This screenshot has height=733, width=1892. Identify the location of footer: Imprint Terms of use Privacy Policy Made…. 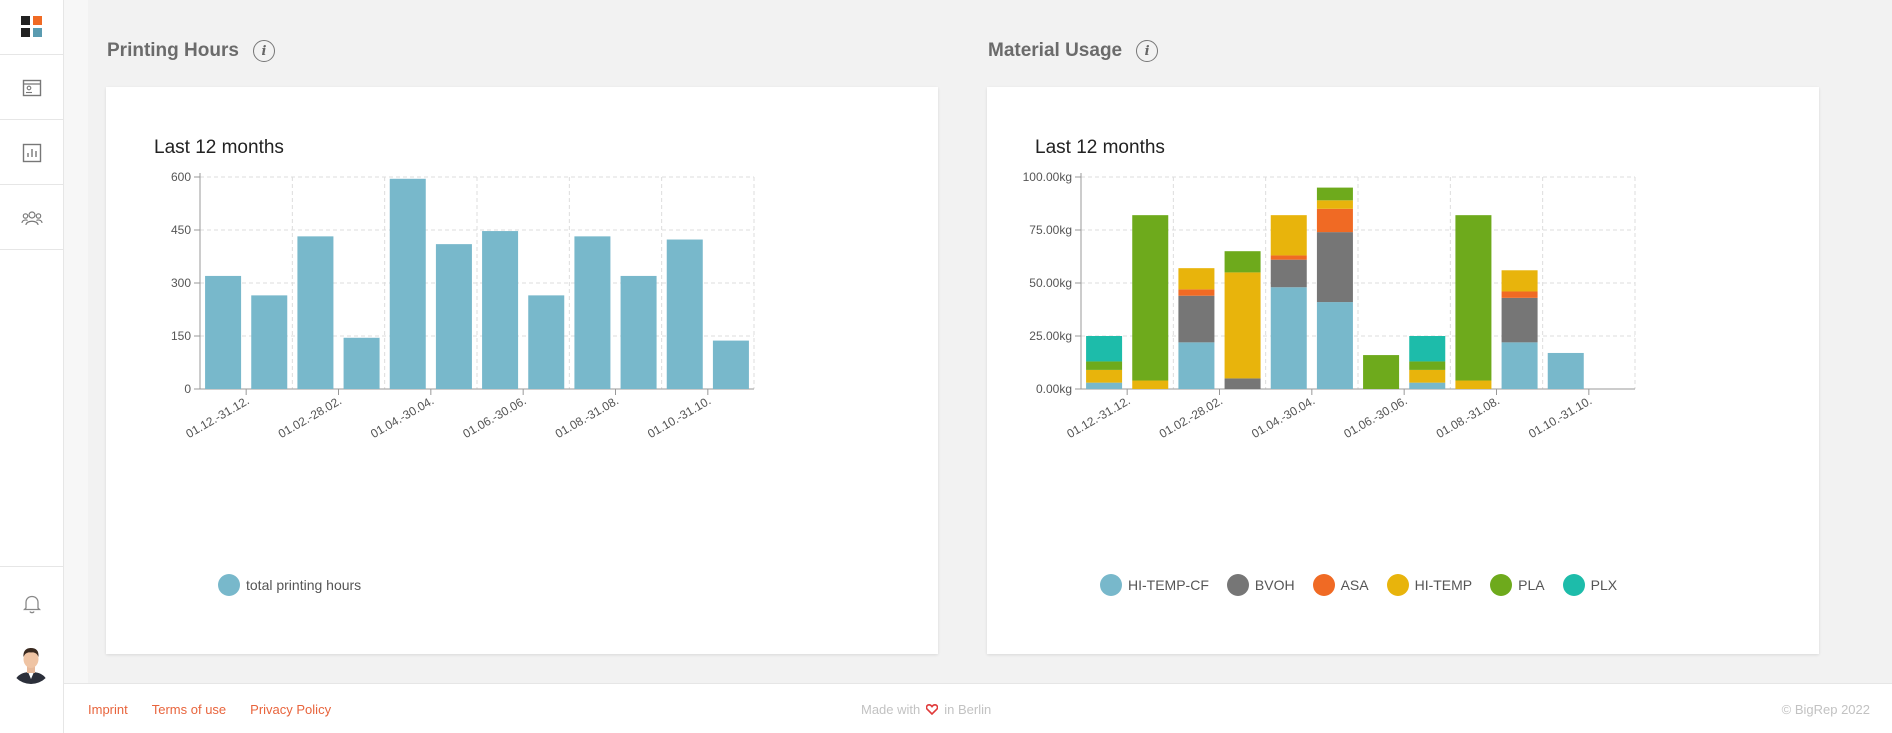
(978, 708).